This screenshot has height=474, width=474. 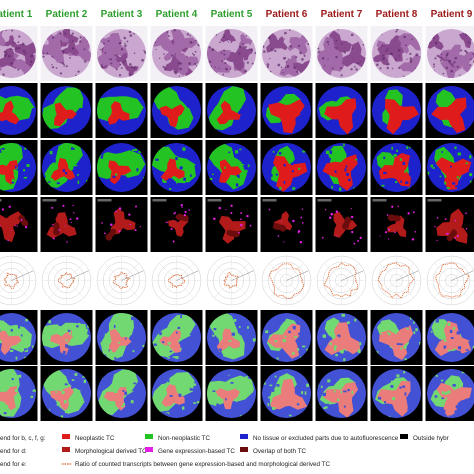 I want to click on legend-prefix-3: end for e:, so click(x=13, y=464).